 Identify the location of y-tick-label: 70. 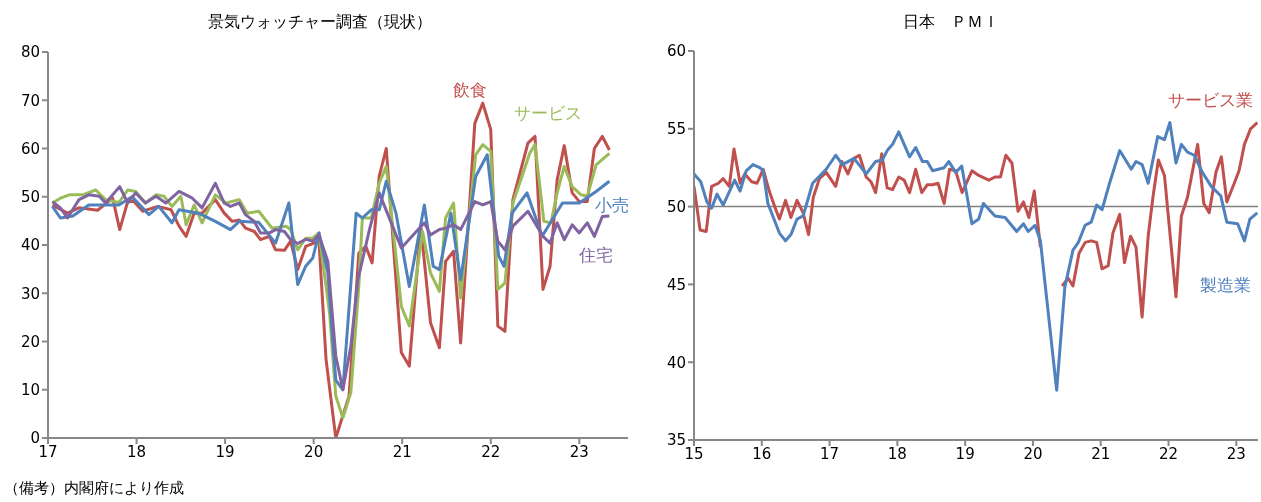
(30, 100).